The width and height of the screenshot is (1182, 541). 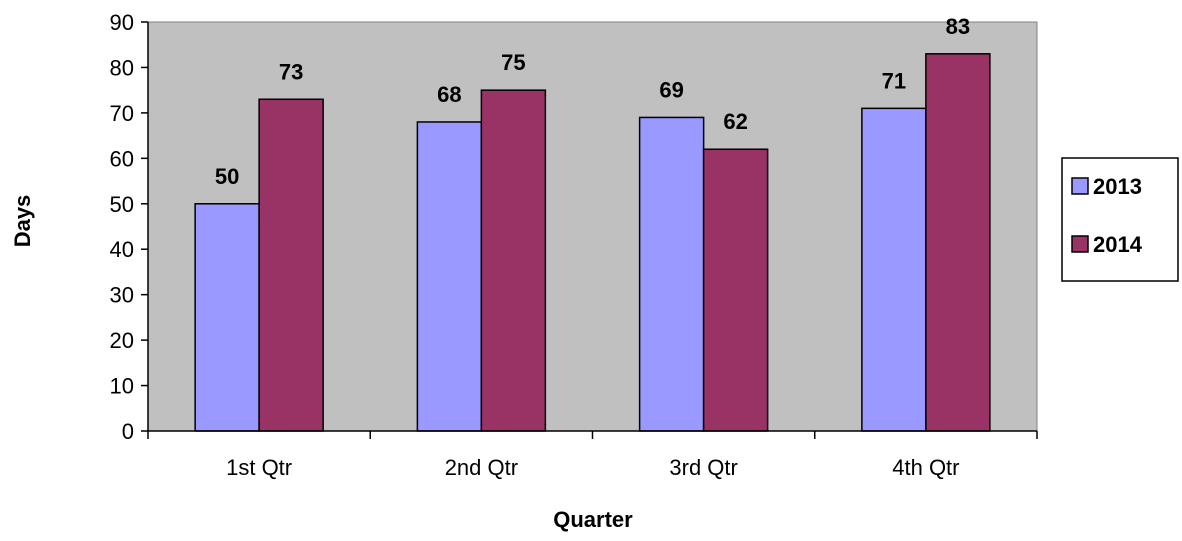 I want to click on data-label-2014-2: 75, so click(x=513, y=62).